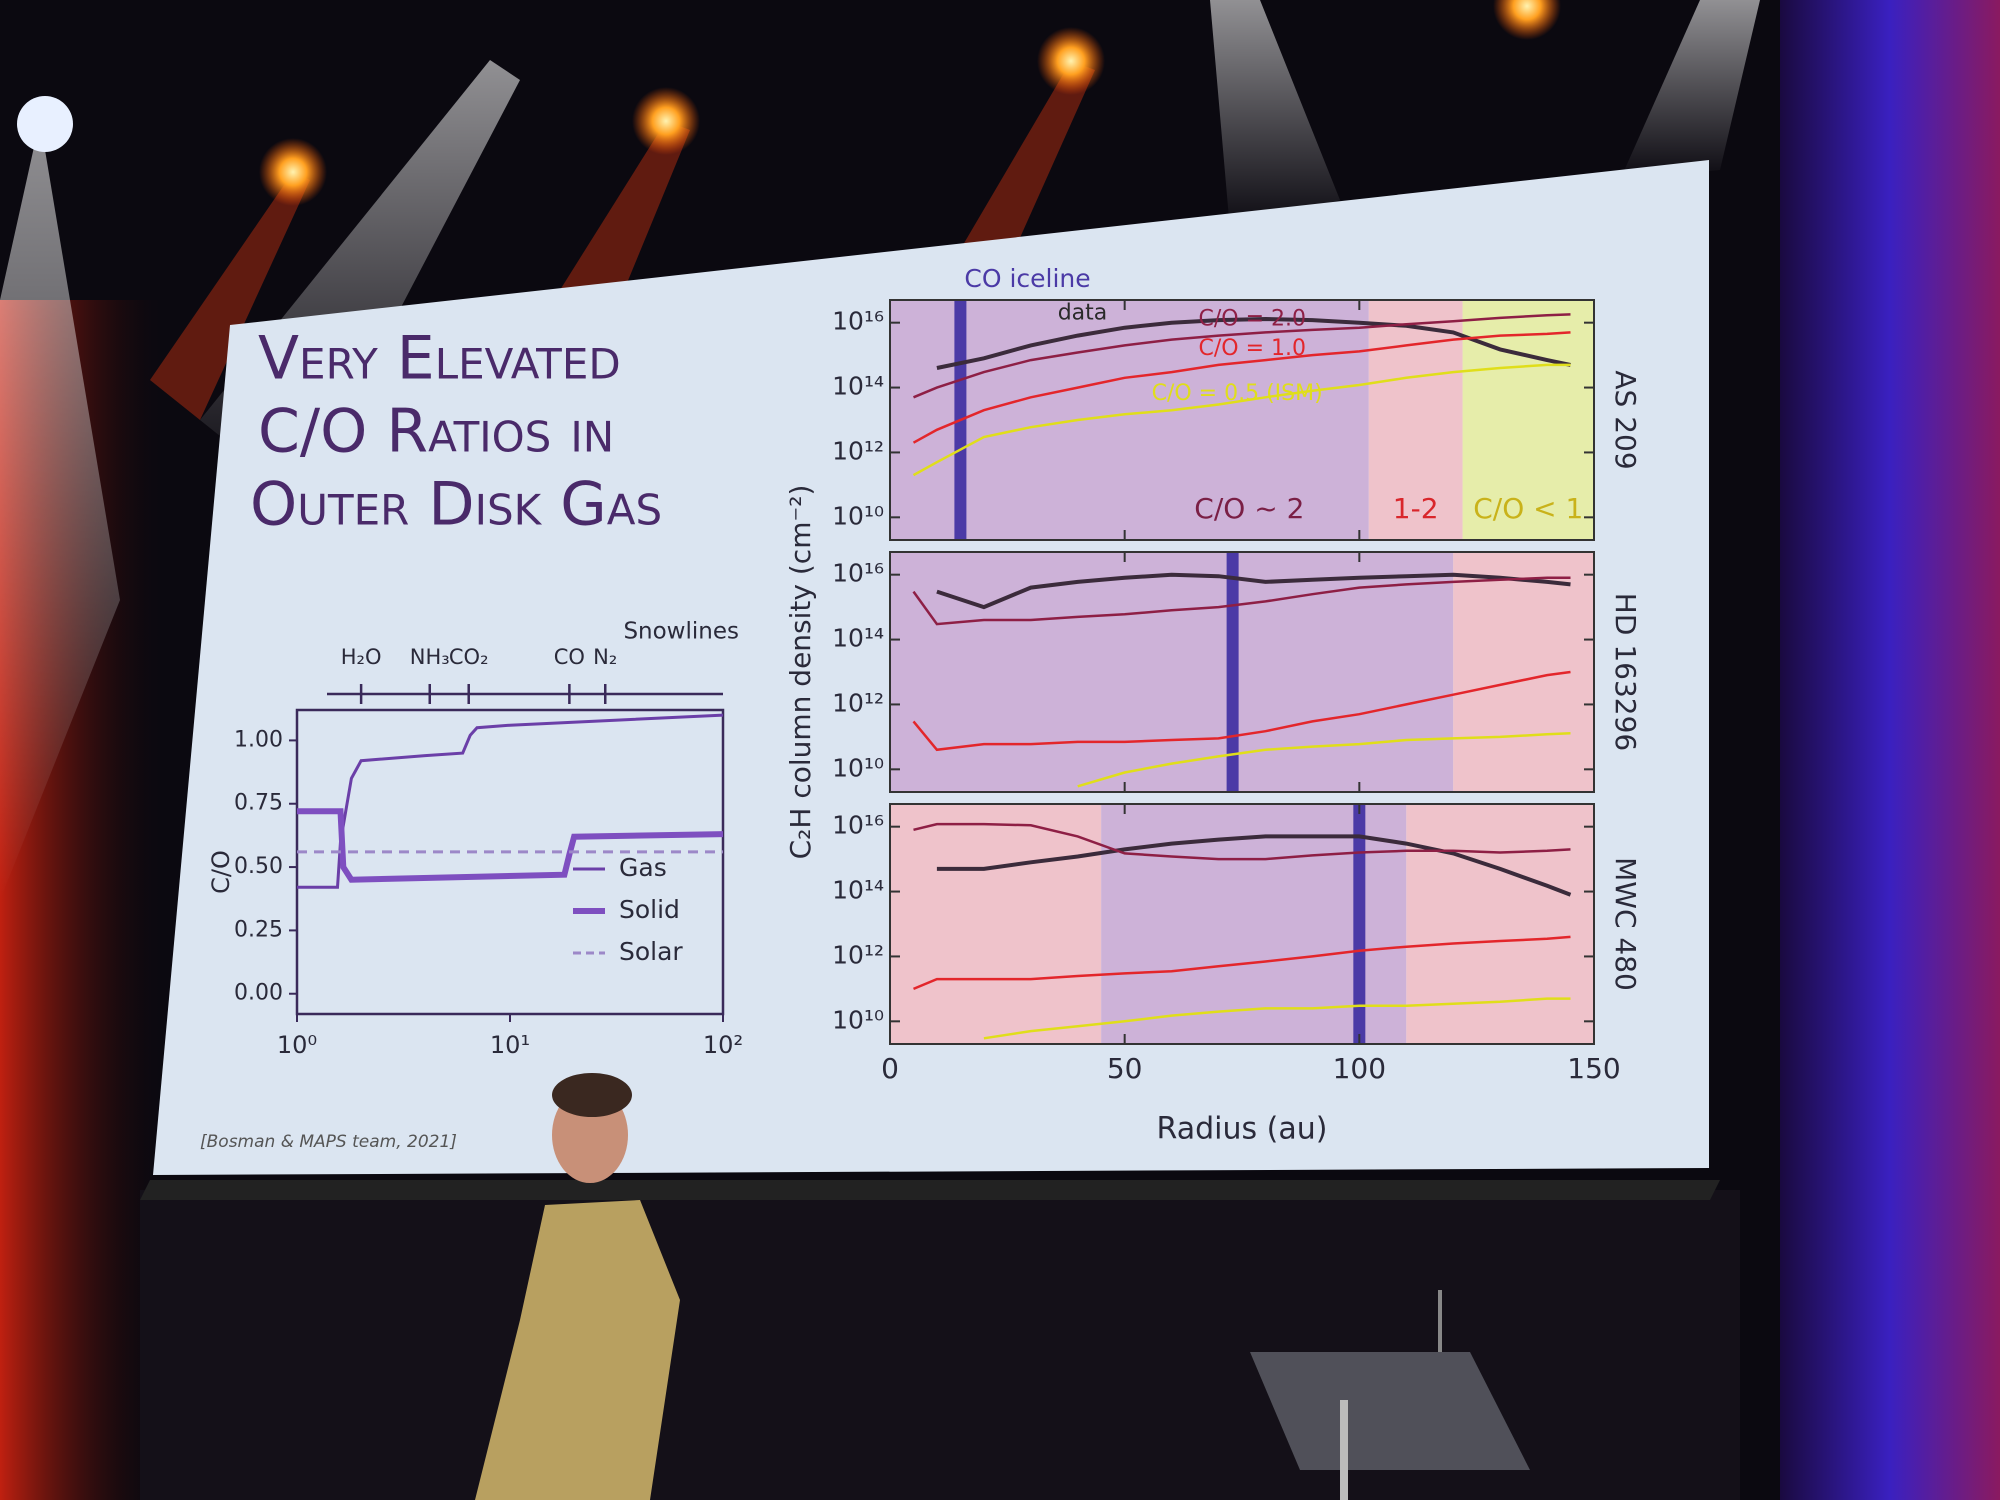 The width and height of the screenshot is (2000, 1500). What do you see at coordinates (930, 1190) in the screenshot?
I see `screen-frame` at bounding box center [930, 1190].